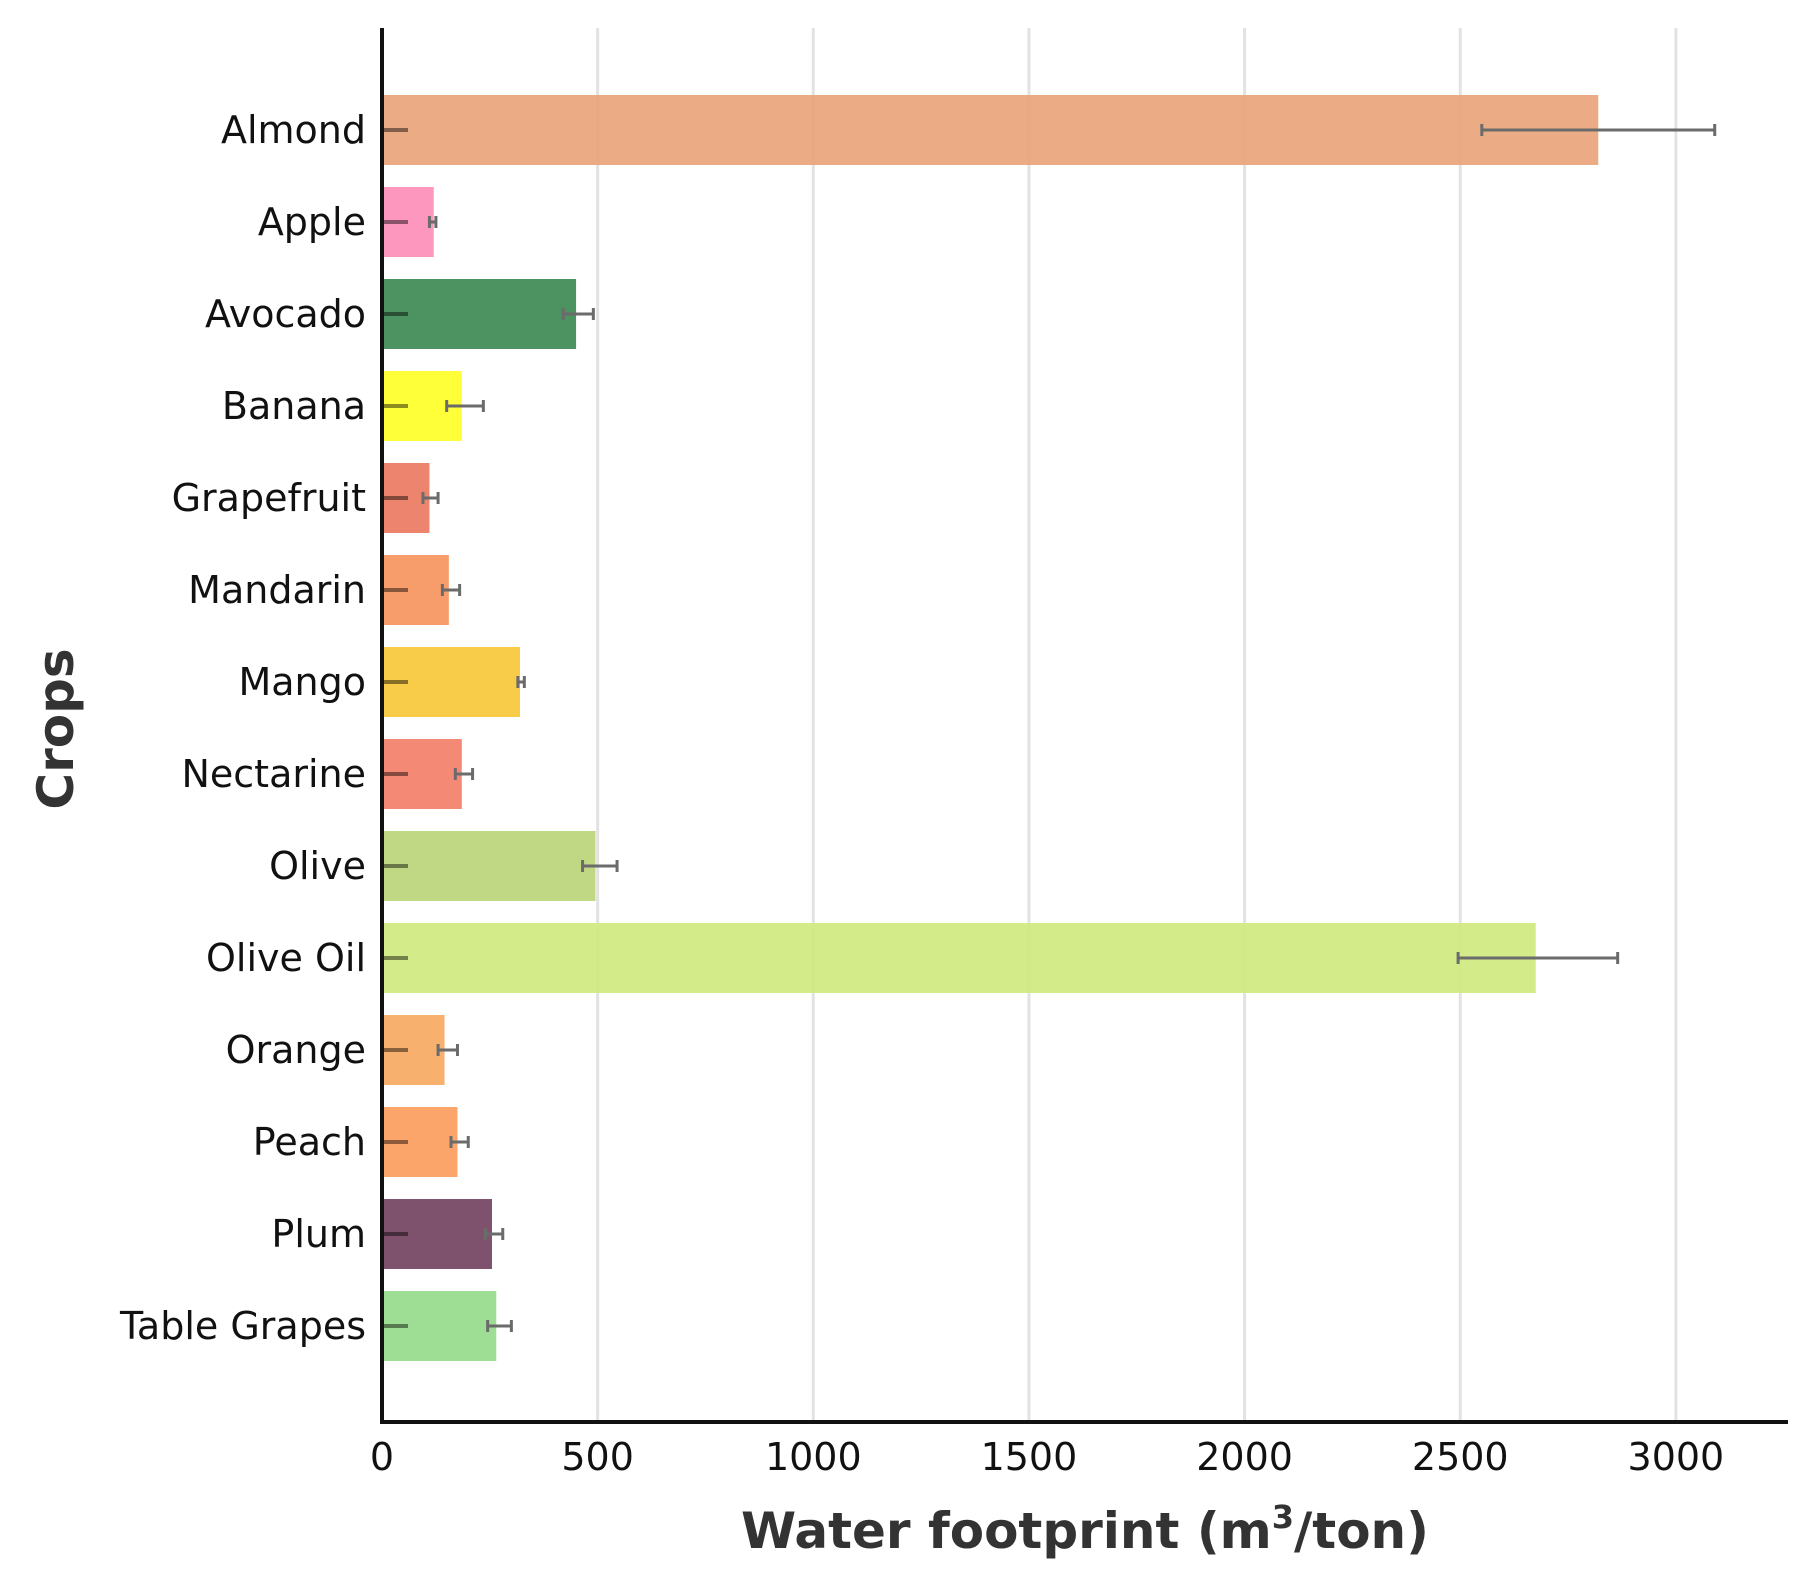 Image resolution: width=1805 pixels, height=1586 pixels. What do you see at coordinates (578, 314) in the screenshot?
I see `error-bar-avocado` at bounding box center [578, 314].